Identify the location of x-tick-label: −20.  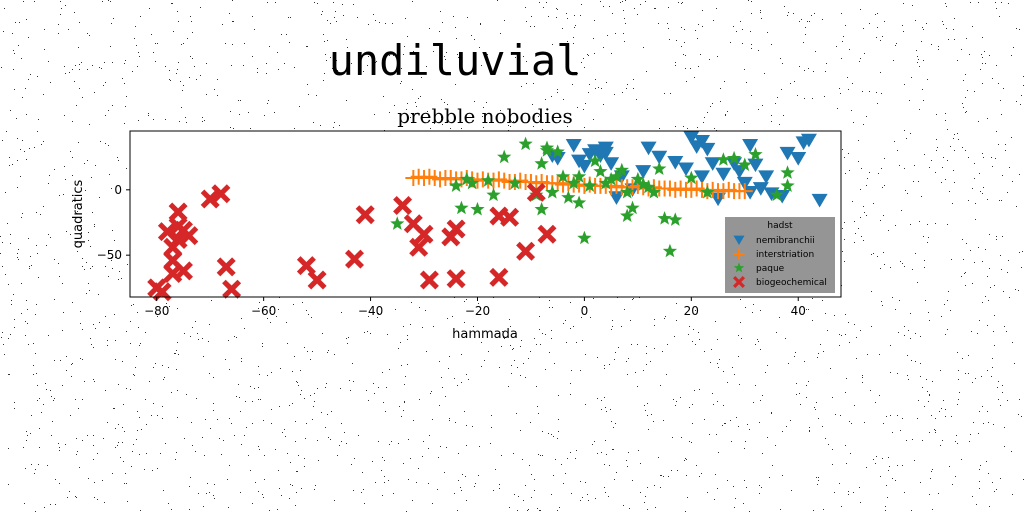
(477, 311).